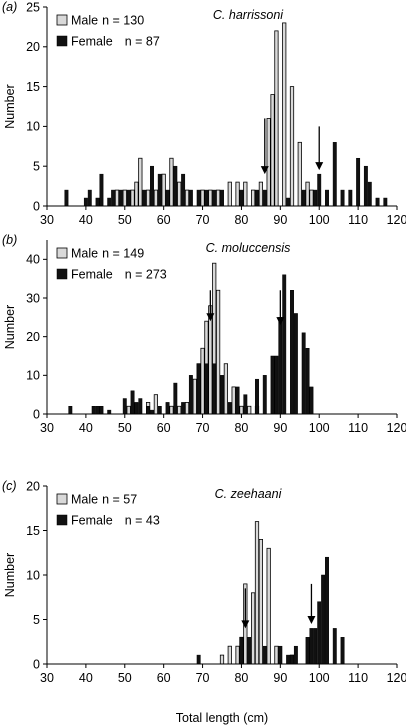 The height and width of the screenshot is (728, 406). I want to click on legend-label-male: Male n = 57, so click(104, 500).